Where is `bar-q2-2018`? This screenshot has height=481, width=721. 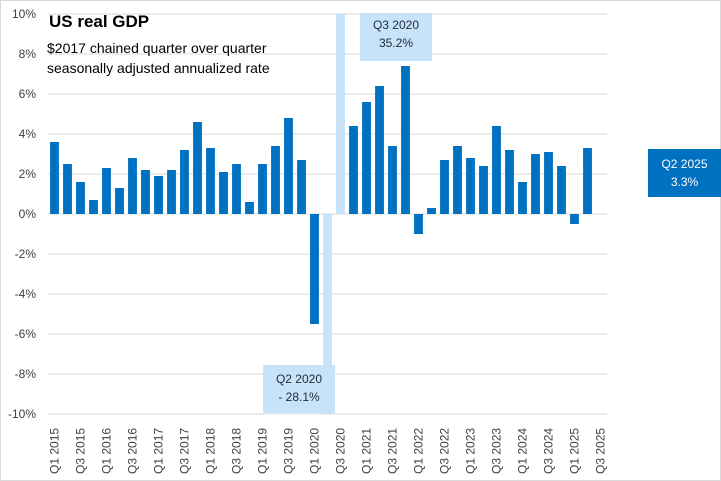
bar-q2-2018 is located at coordinates (223, 193).